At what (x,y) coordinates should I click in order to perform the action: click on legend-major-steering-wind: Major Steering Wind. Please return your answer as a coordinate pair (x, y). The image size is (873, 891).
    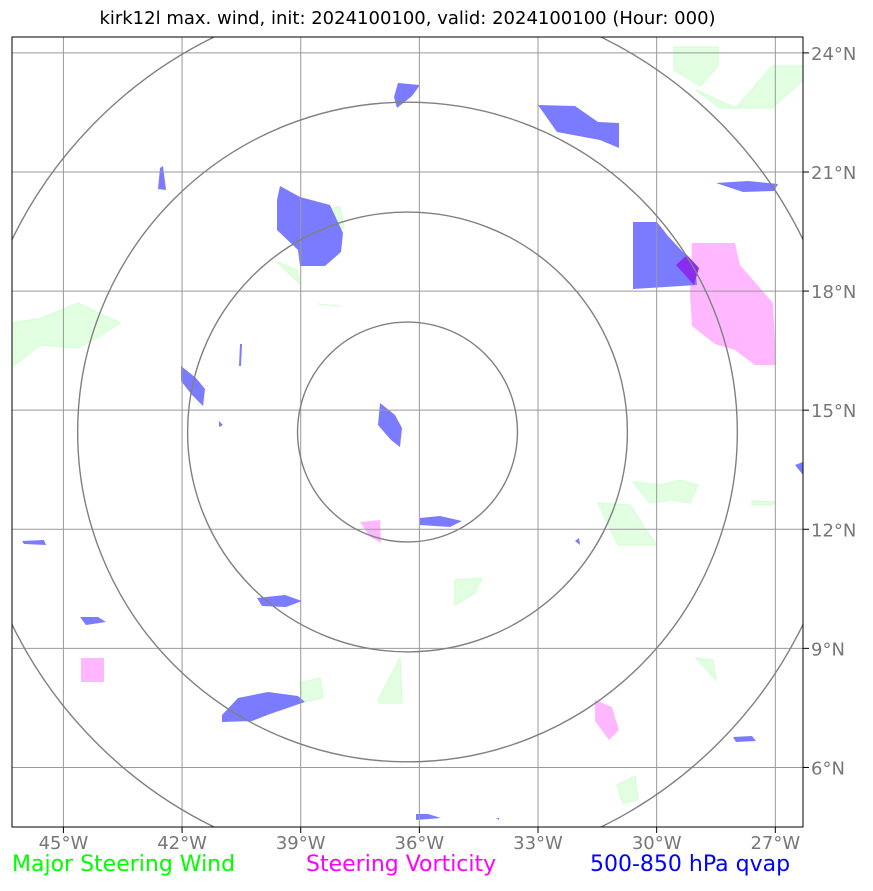
    Looking at the image, I should click on (124, 864).